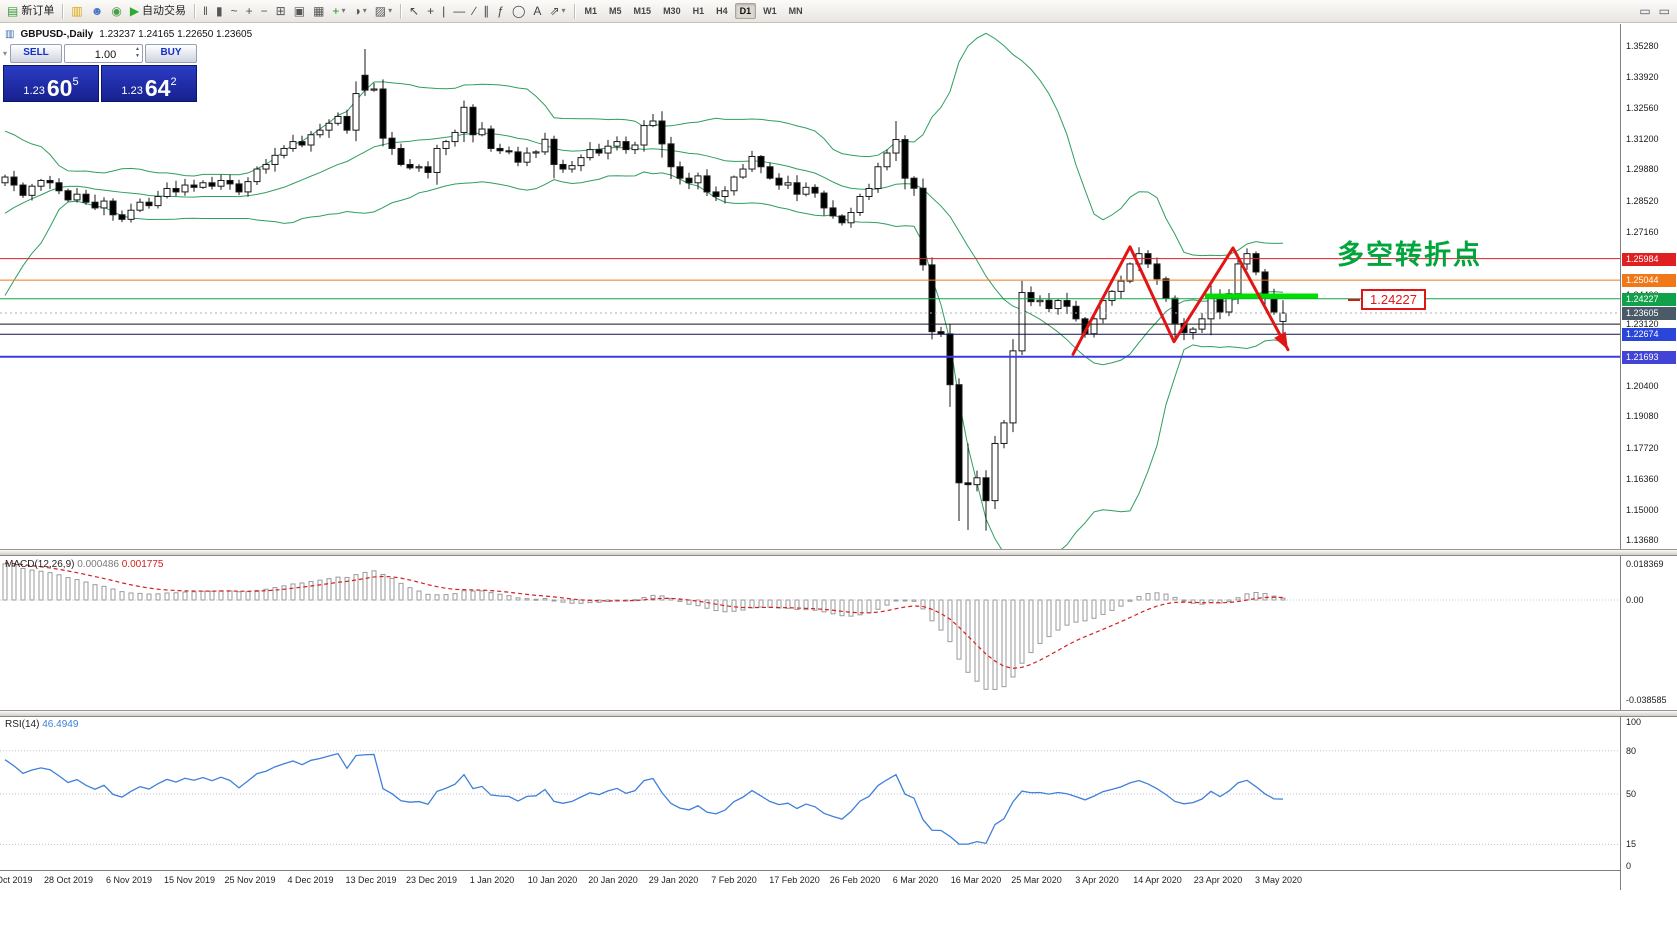  I want to click on lot-size-input, so click(105, 55).